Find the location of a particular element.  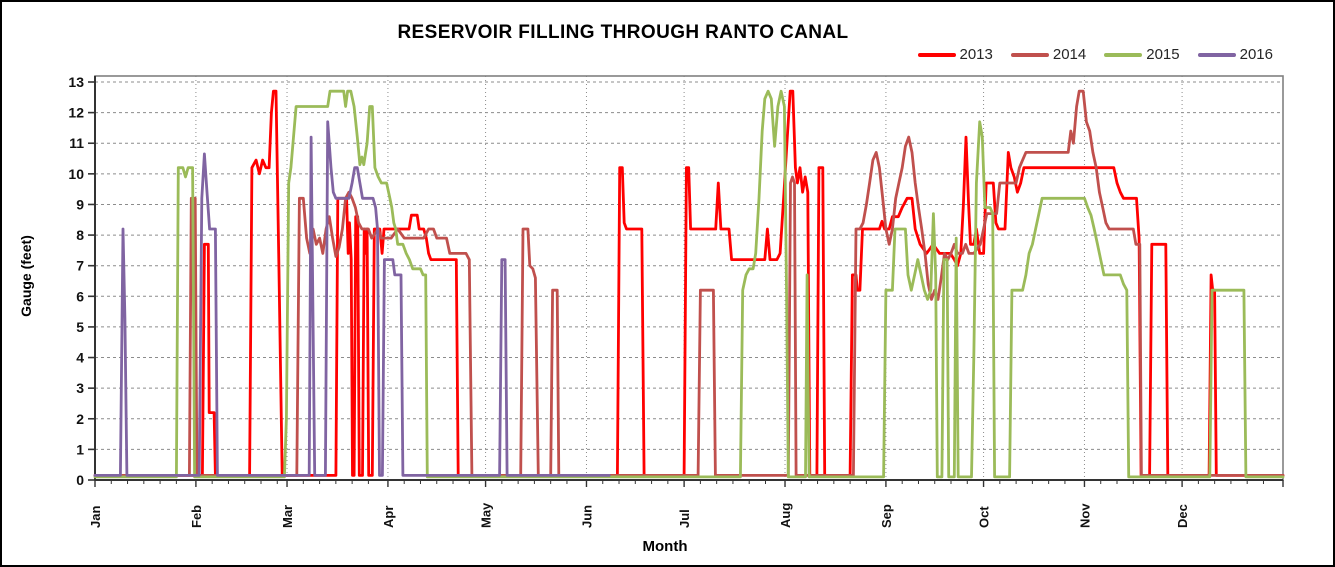

legend-label-2014: 2014 is located at coordinates (1069, 54).